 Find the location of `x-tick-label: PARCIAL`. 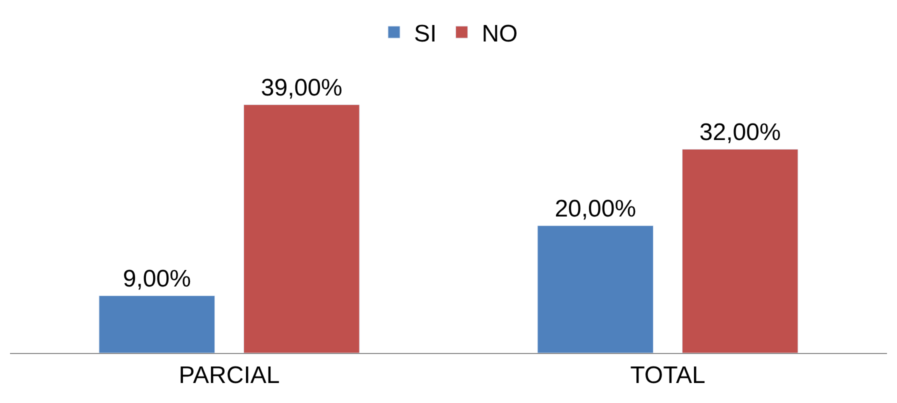

x-tick-label: PARCIAL is located at coordinates (229, 375).